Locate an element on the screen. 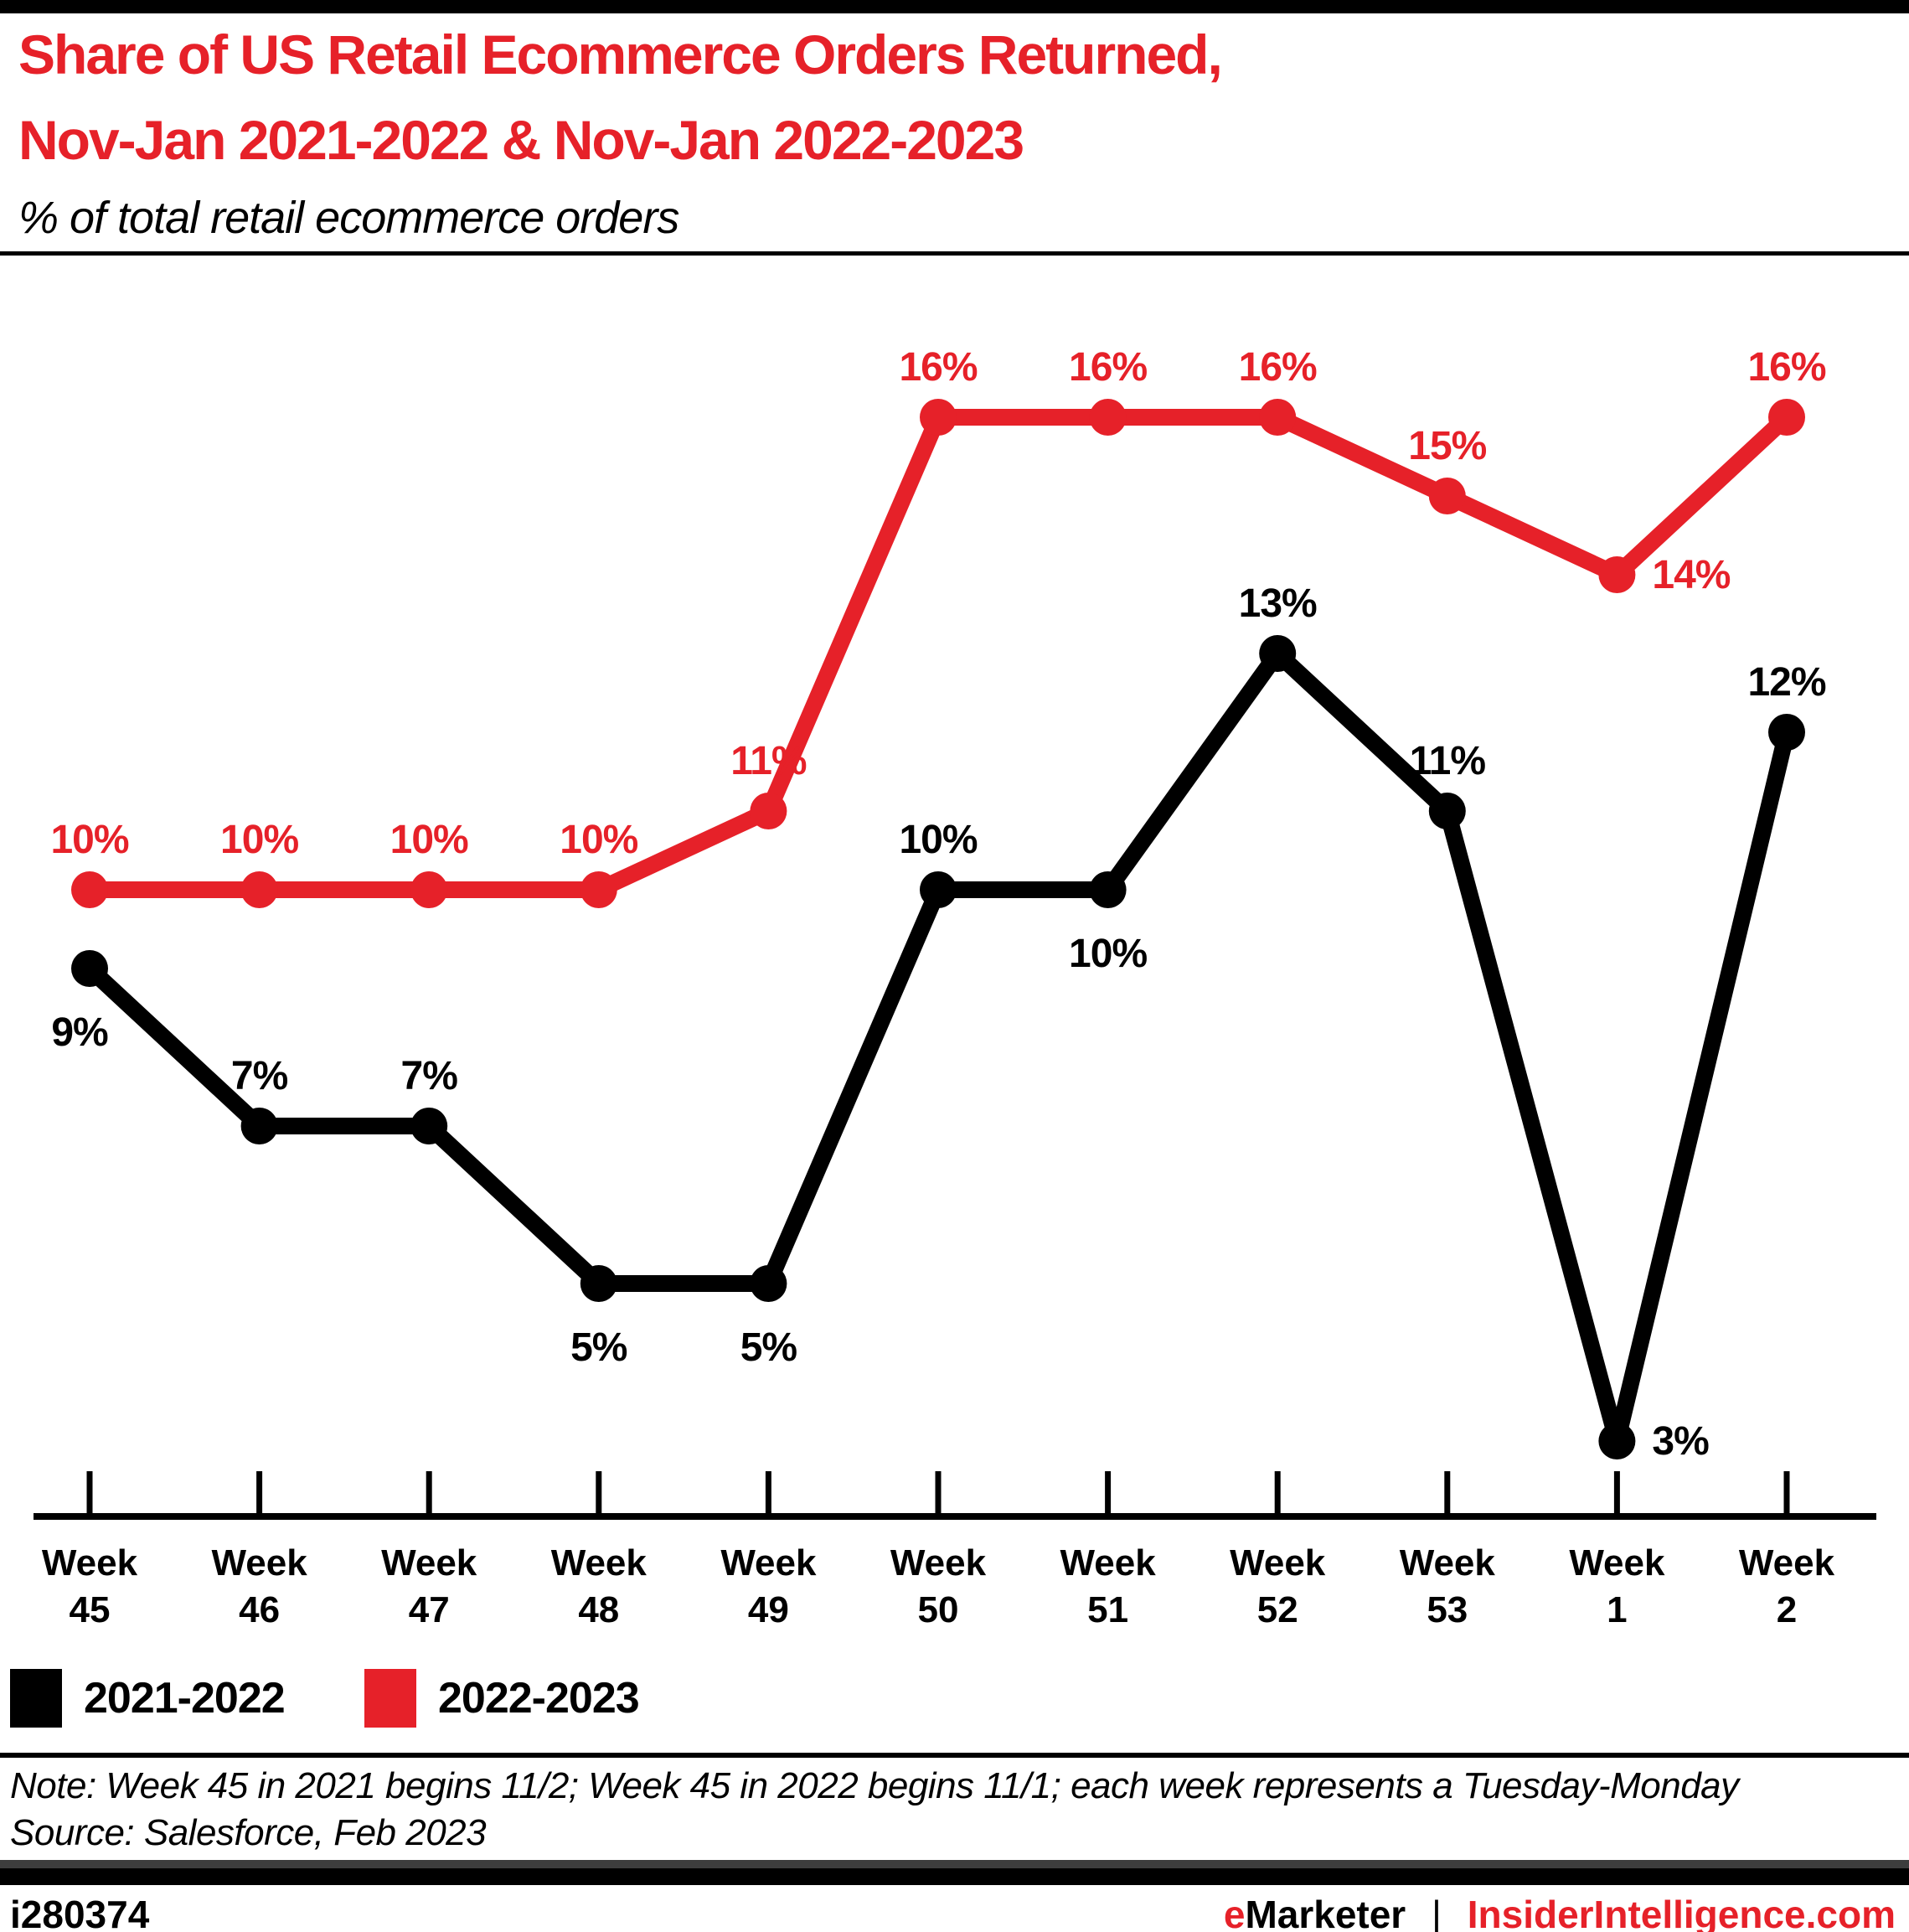  x-label-week-number: 47 is located at coordinates (429, 1609).